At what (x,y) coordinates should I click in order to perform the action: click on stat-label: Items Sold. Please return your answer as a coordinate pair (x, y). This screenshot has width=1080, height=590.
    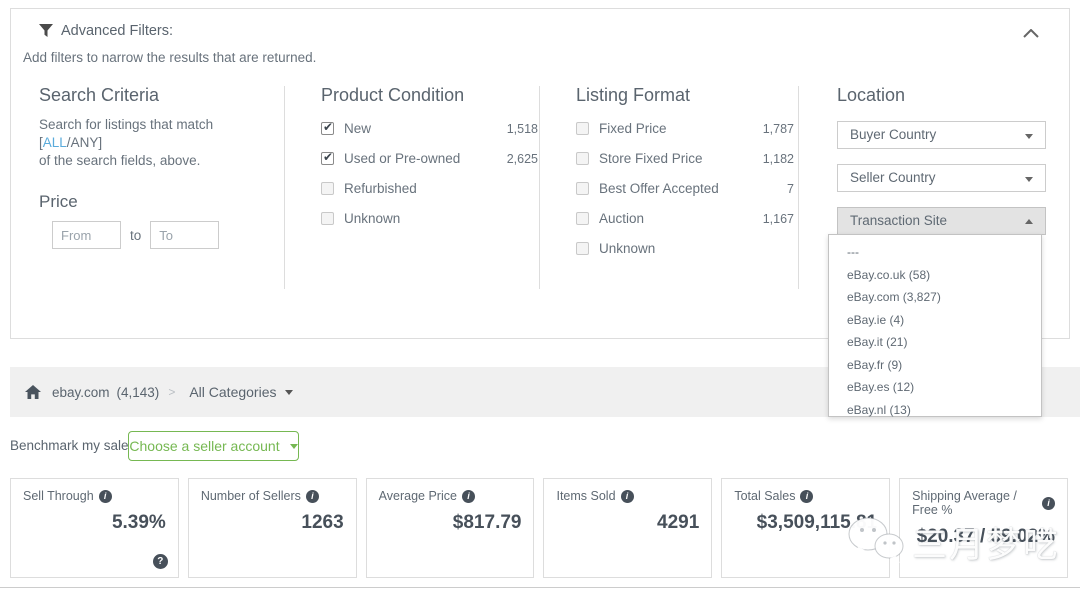
    Looking at the image, I should click on (586, 496).